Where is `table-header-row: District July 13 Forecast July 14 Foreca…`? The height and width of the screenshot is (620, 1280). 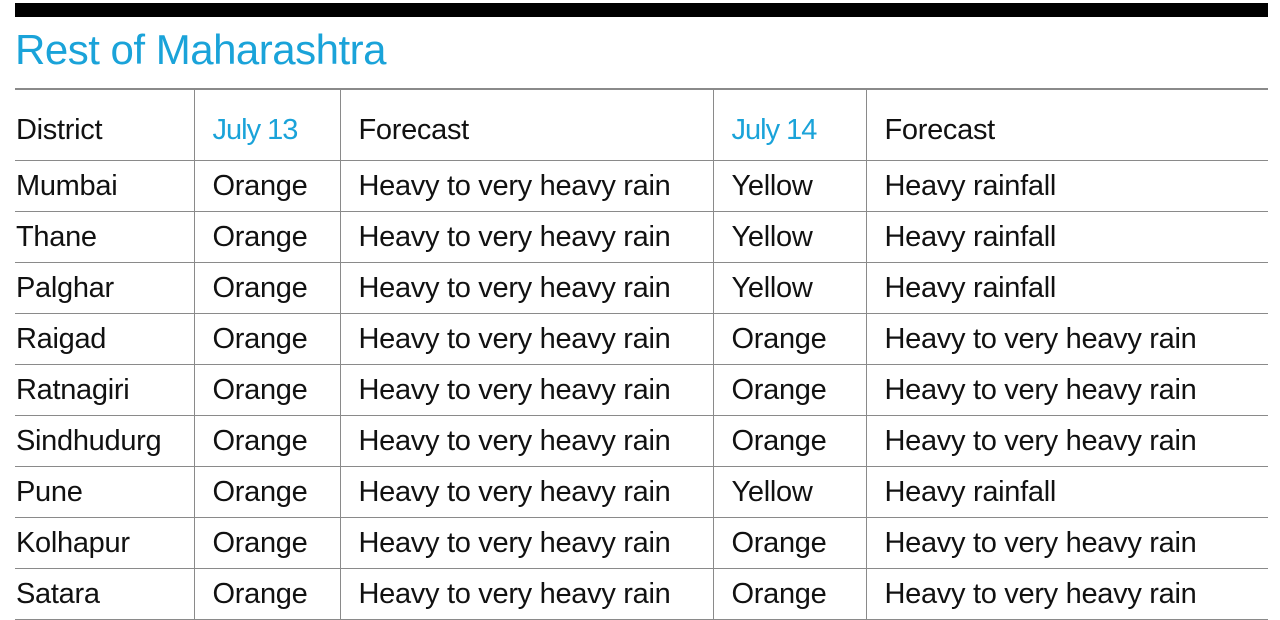 table-header-row: District July 13 Forecast July 14 Foreca… is located at coordinates (641, 124).